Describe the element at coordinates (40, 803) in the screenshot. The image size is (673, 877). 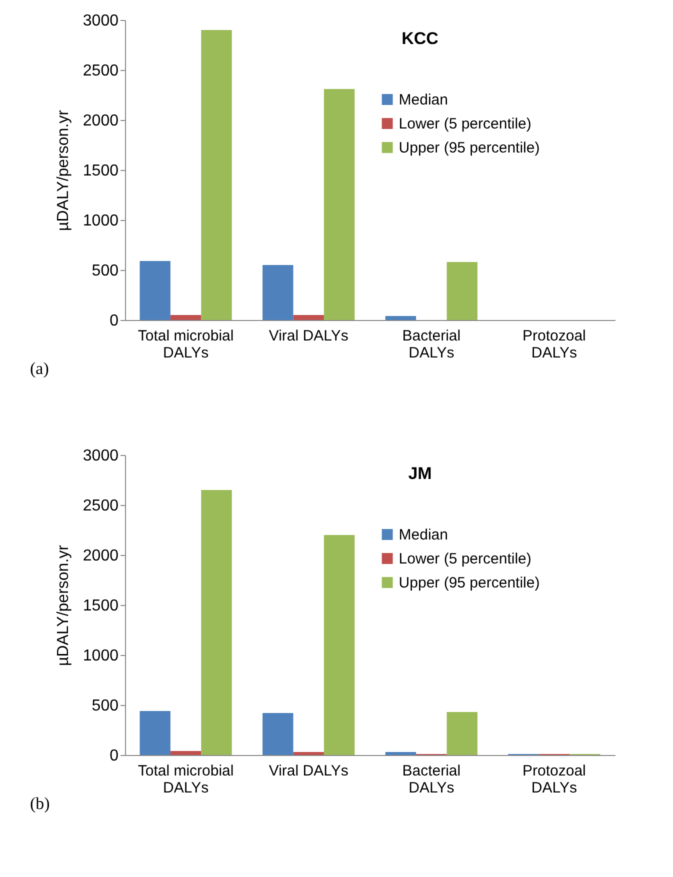
I see `text: (b)` at that location.